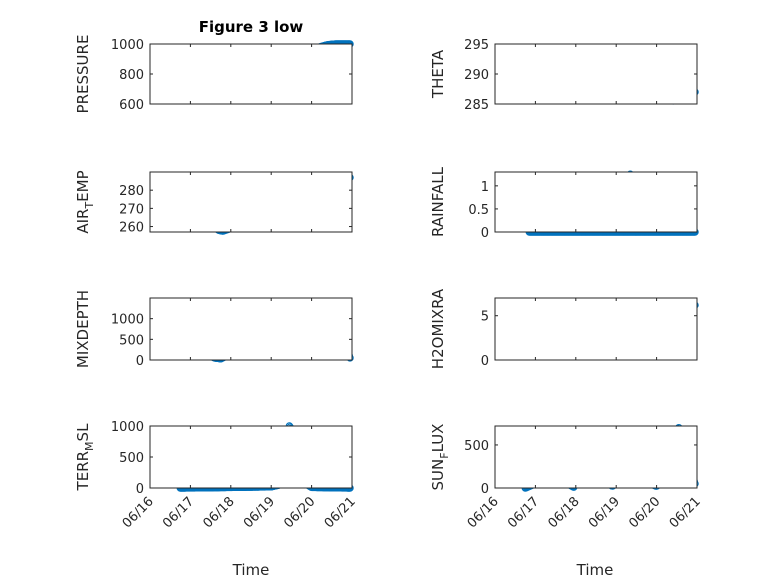 This screenshot has height=583, width=778. Describe the element at coordinates (89, 446) in the screenshot. I see `y-axis-label-subscript: M` at that location.